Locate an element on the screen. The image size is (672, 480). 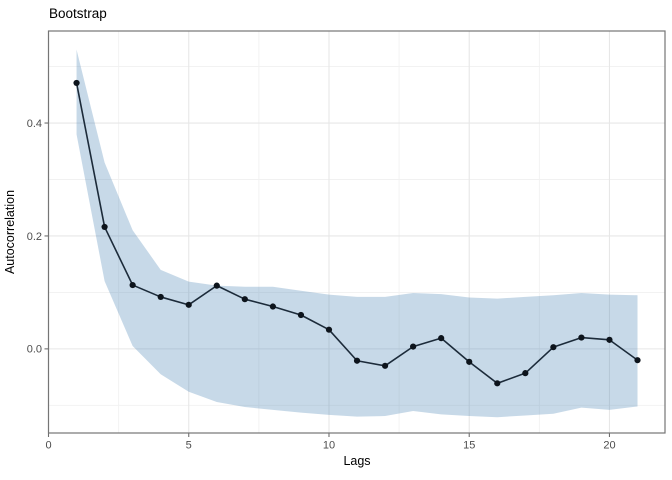
x-tick-label: 10 is located at coordinates (329, 446).